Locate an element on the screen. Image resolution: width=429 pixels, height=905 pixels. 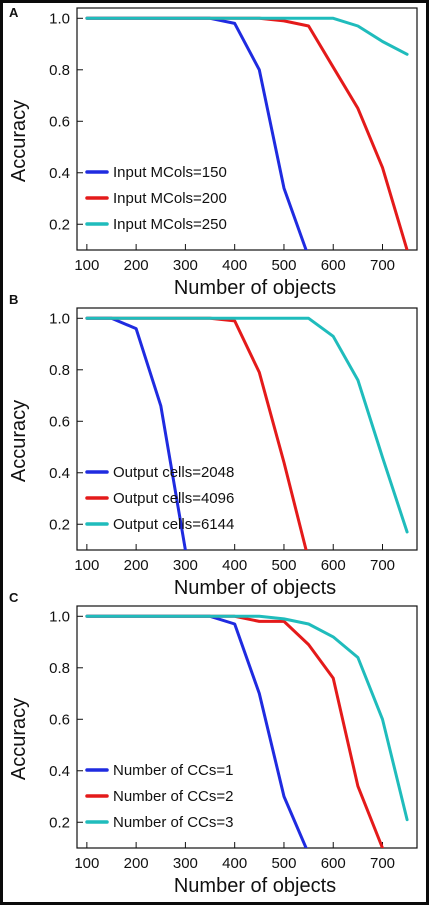
legend-label-1: Output cells=2048 is located at coordinates (173, 472).